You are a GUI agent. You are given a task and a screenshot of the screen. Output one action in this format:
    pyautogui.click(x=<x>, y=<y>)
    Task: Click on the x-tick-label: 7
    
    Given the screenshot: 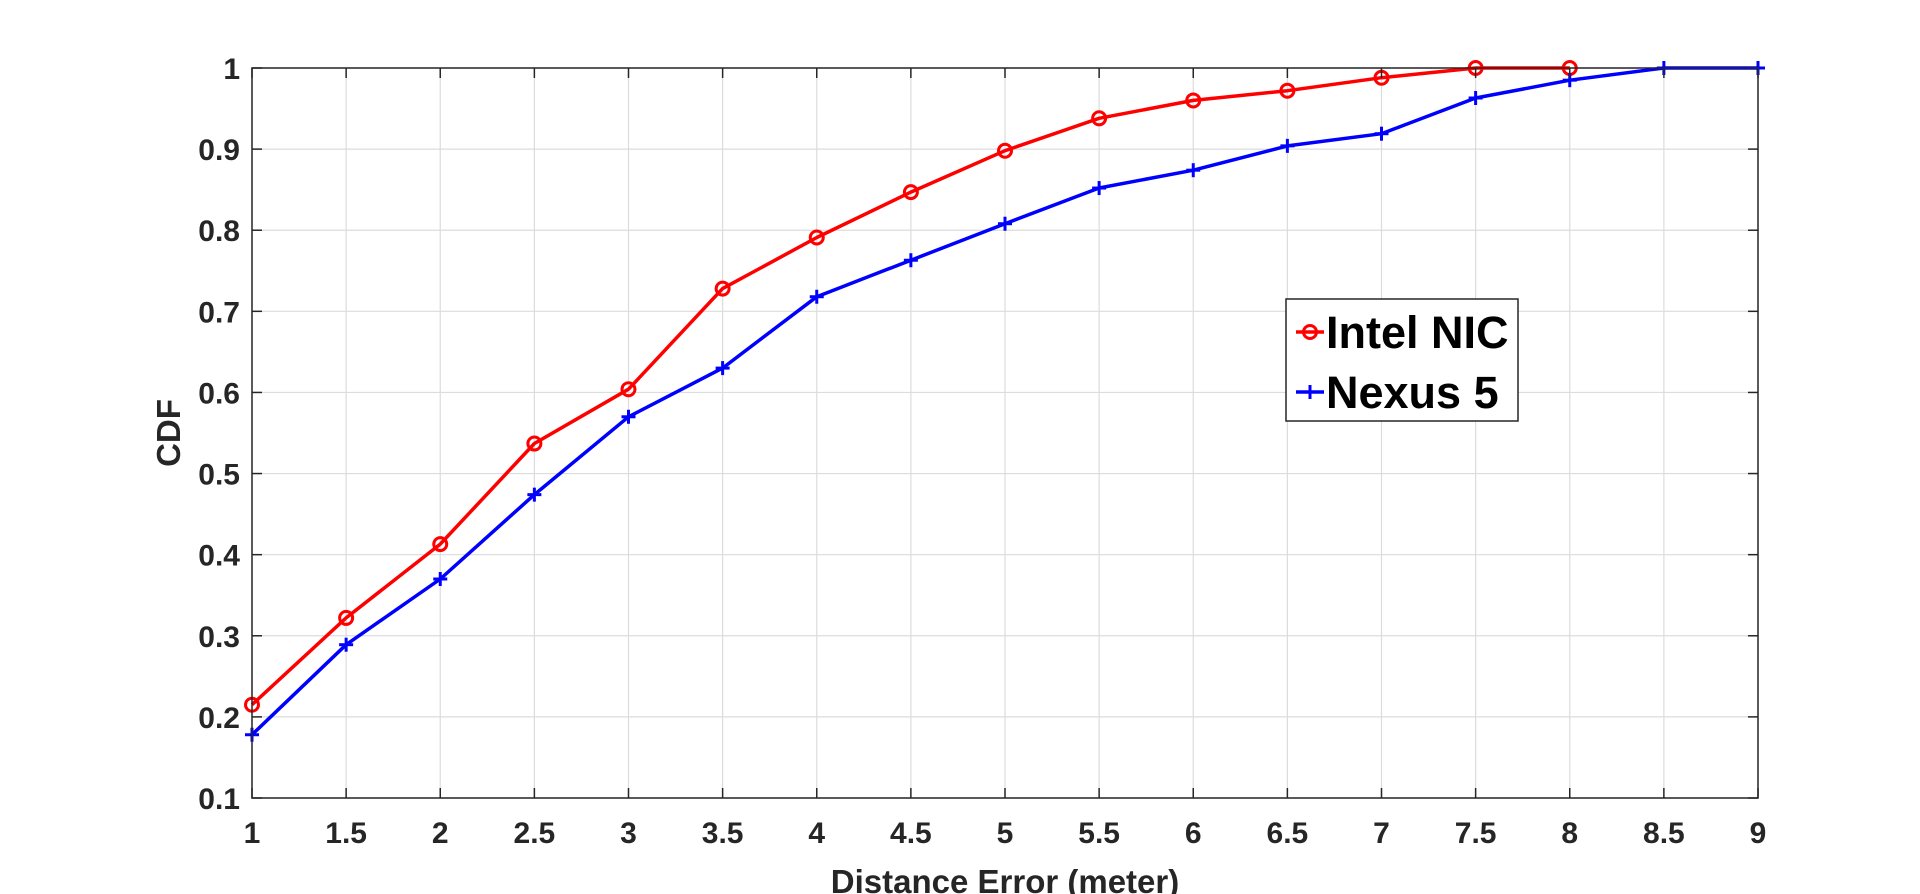 What is the action you would take?
    pyautogui.click(x=1381, y=833)
    